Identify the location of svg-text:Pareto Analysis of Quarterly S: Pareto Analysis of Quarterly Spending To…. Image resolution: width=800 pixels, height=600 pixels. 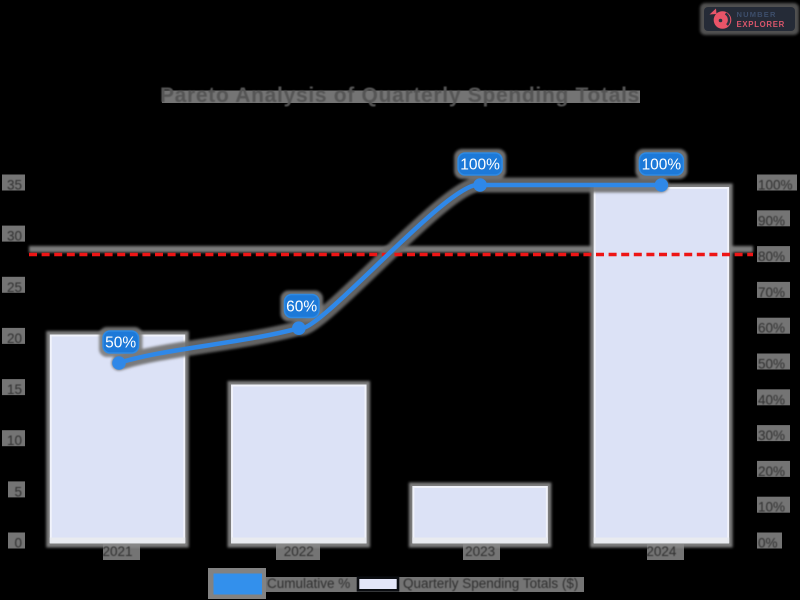
(400, 95).